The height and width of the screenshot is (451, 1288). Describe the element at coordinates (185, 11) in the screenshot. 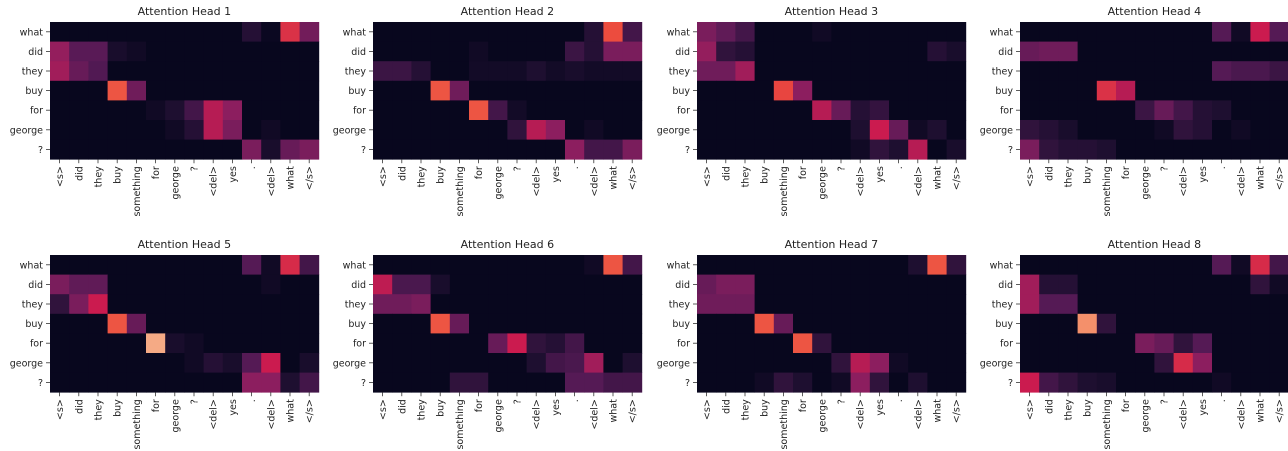

I see `panel-title: Attention Head 1` at that location.